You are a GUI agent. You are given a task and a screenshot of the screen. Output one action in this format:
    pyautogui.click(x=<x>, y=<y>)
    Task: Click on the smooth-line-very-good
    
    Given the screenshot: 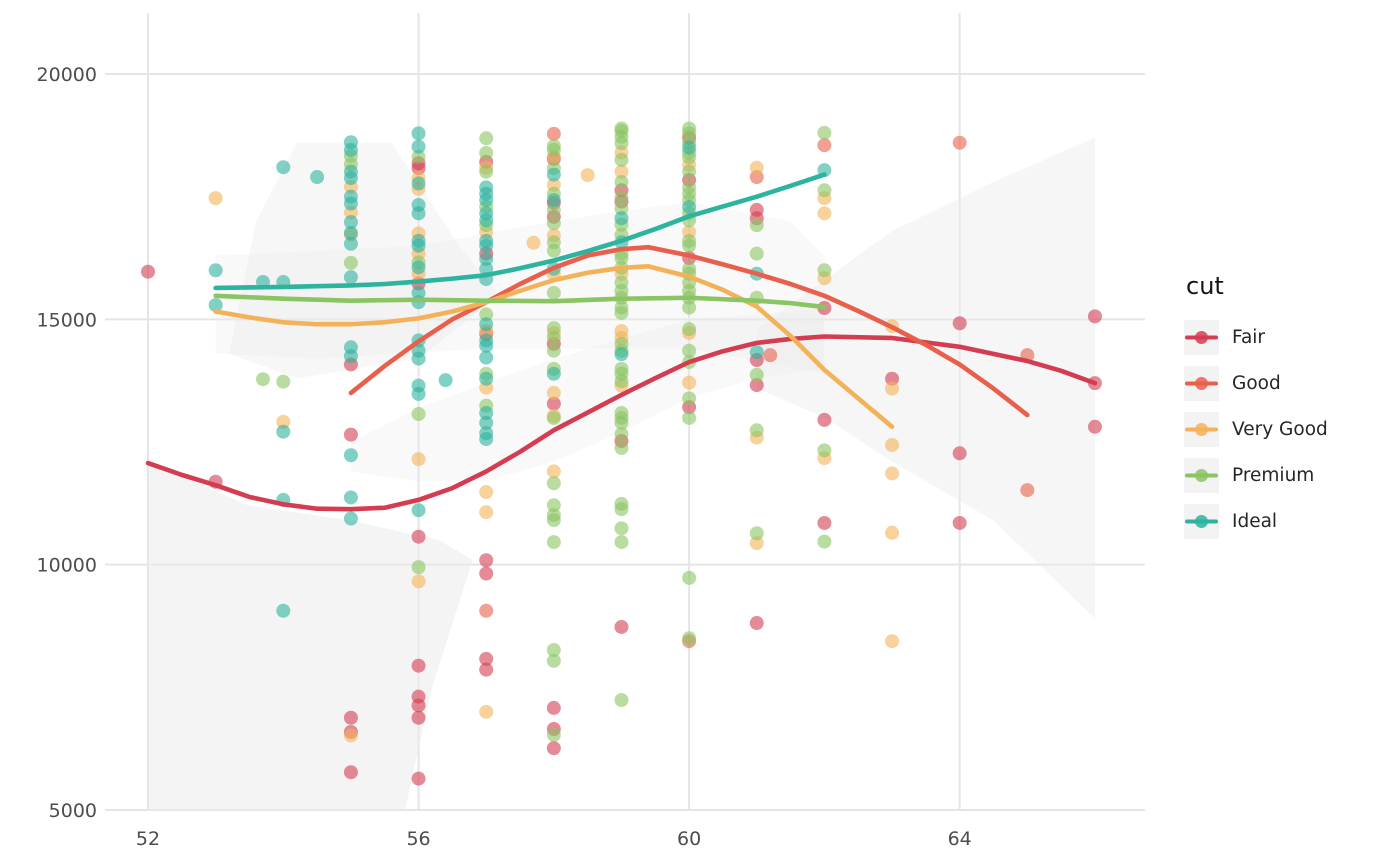 What is the action you would take?
    pyautogui.click(x=554, y=347)
    